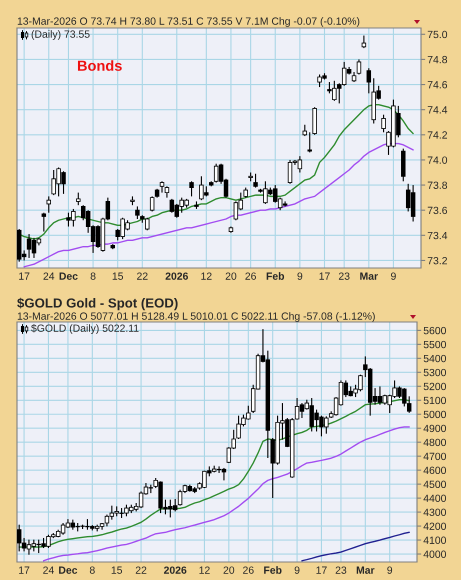 This screenshot has height=580, width=461. Describe the element at coordinates (434, 484) in the screenshot. I see `y-tick-label: 4500` at that location.